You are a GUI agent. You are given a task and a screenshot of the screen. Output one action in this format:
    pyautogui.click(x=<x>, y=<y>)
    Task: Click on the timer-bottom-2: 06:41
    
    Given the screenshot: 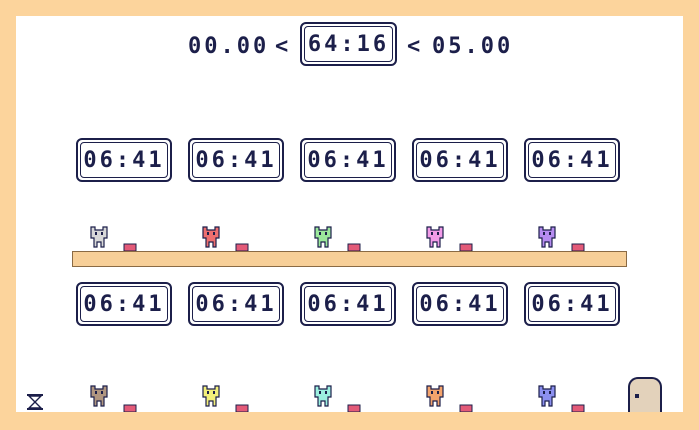 What is the action you would take?
    pyautogui.click(x=236, y=304)
    